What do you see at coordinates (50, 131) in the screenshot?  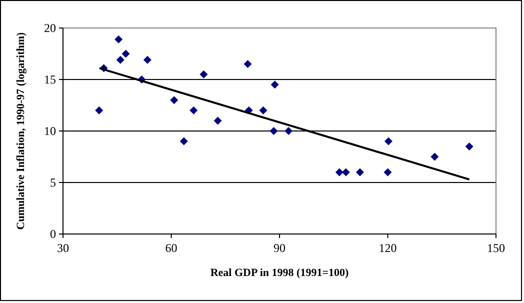 I see `y-tick-label: 10` at bounding box center [50, 131].